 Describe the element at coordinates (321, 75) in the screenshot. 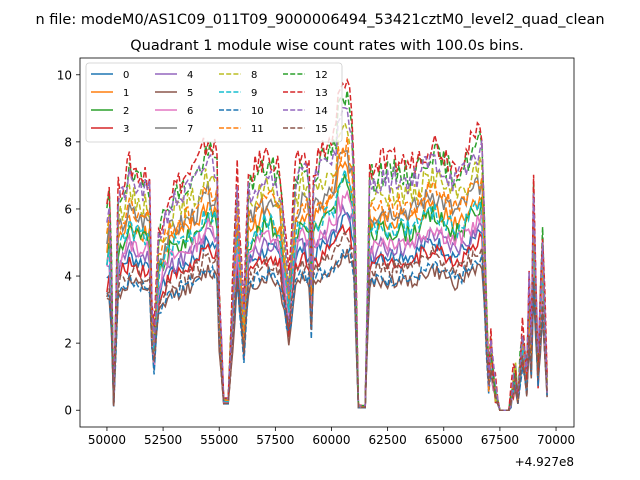

I see `legend-label-12: 12` at that location.